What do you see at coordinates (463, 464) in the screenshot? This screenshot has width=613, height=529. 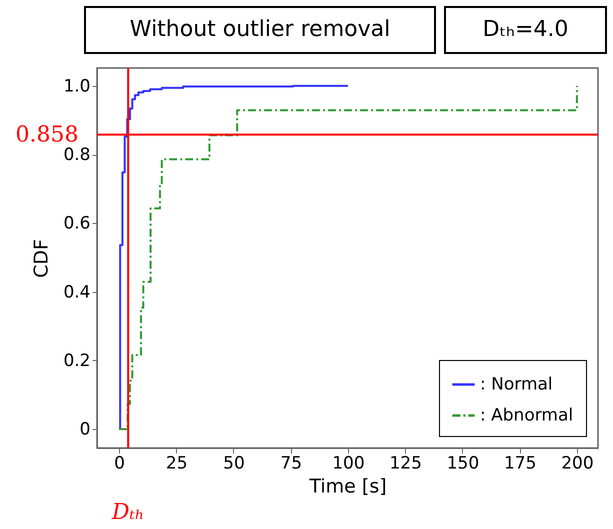 I see `x-tick-label: 150` at bounding box center [463, 464].